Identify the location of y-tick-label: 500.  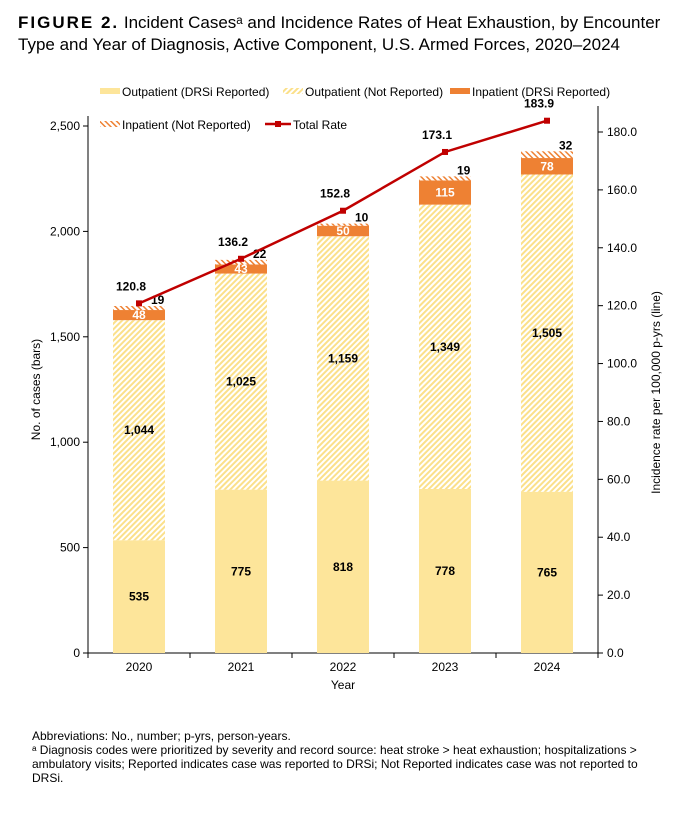
(70, 548).